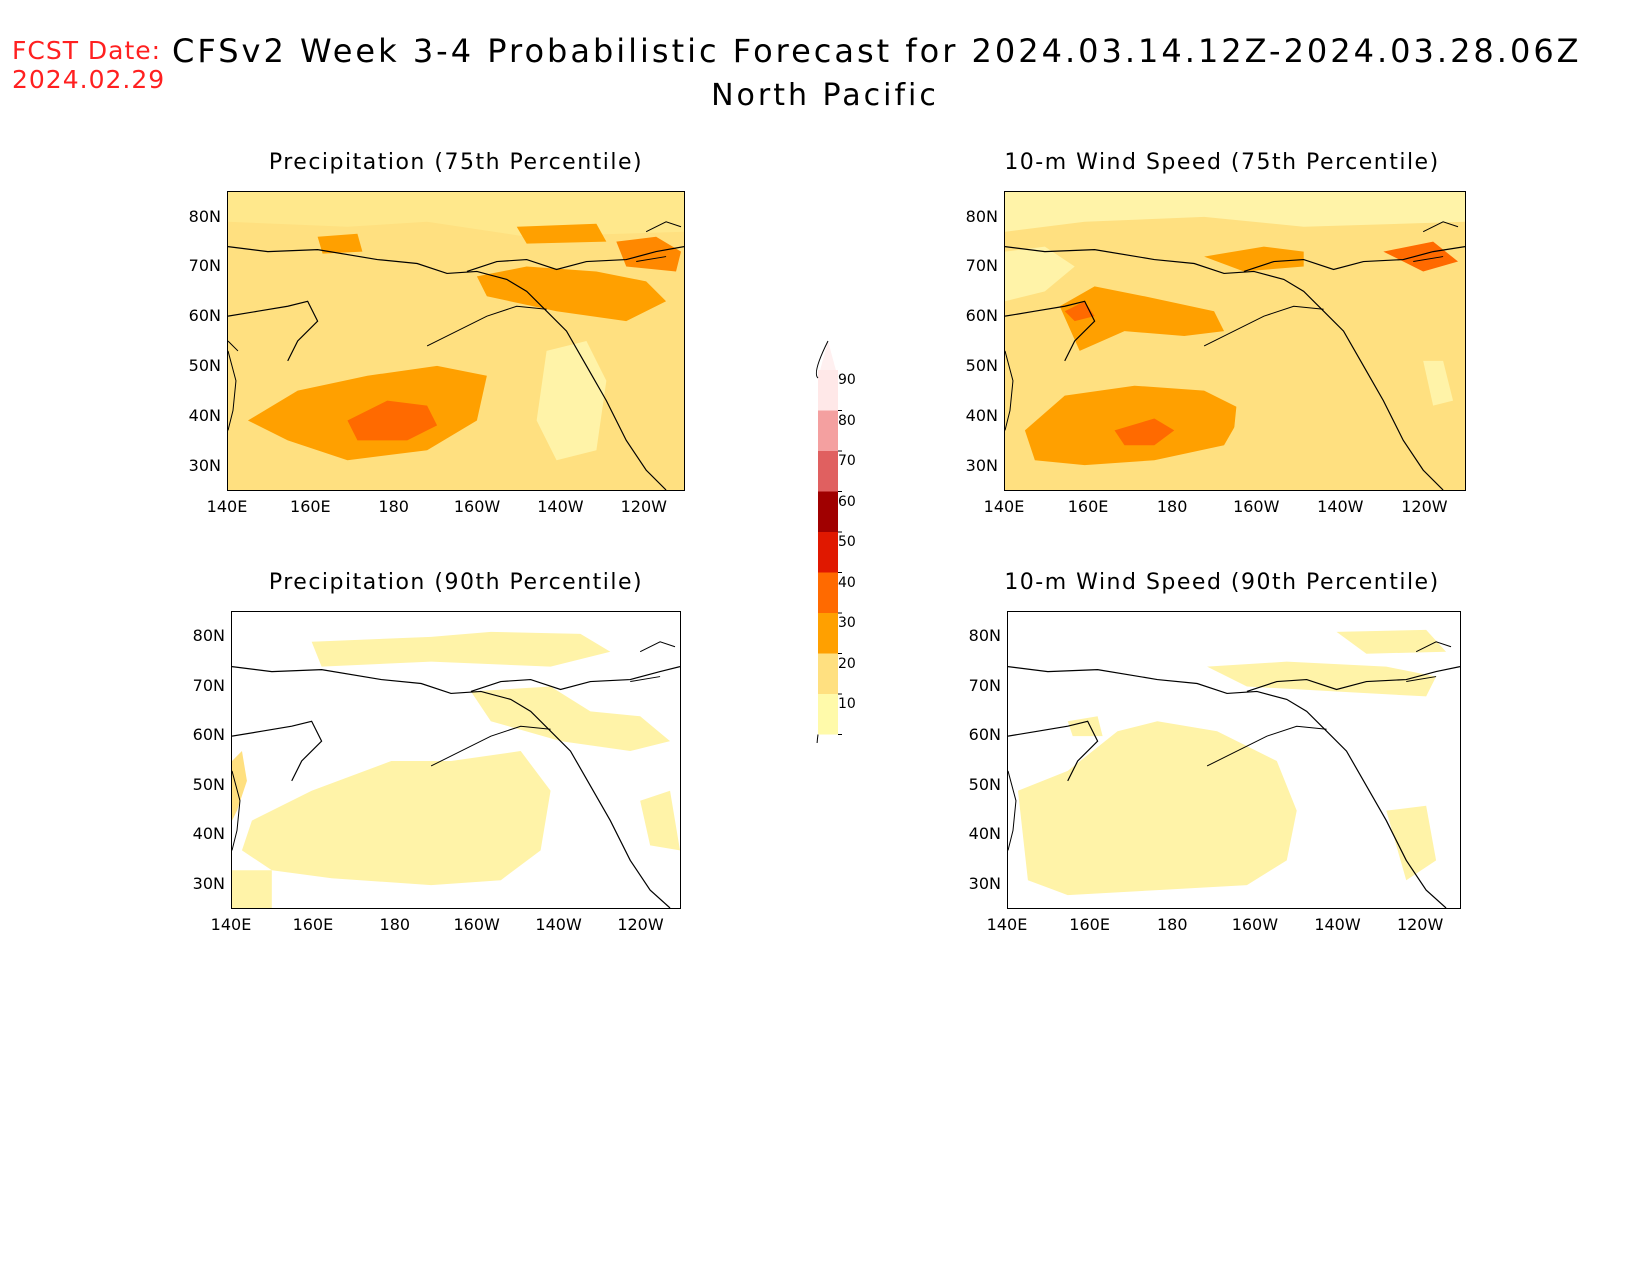  What do you see at coordinates (847, 623) in the screenshot?
I see `colorbar-level-label: 30` at bounding box center [847, 623].